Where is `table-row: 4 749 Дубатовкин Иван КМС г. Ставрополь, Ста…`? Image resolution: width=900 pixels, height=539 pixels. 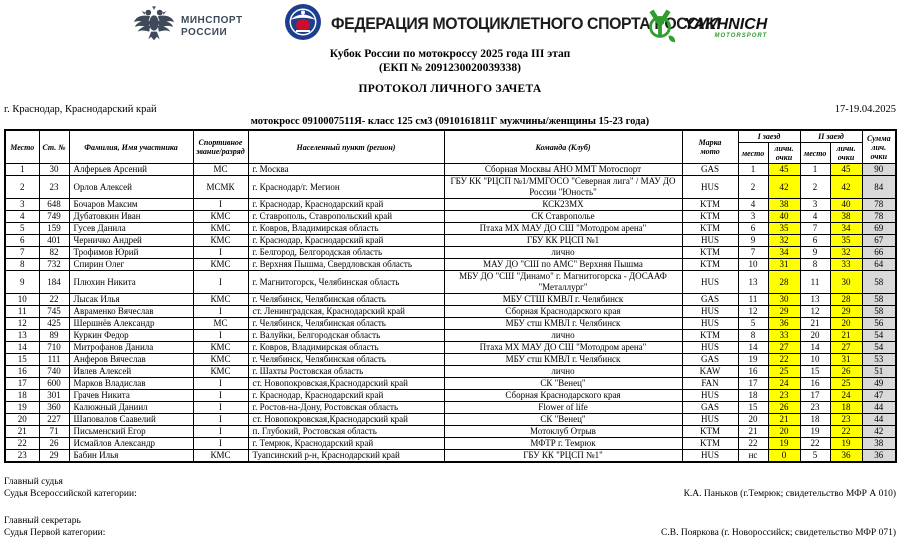 table-row: 4 749 Дубатовкин Иван КМС г. Ставрополь, Ста… is located at coordinates (450, 216).